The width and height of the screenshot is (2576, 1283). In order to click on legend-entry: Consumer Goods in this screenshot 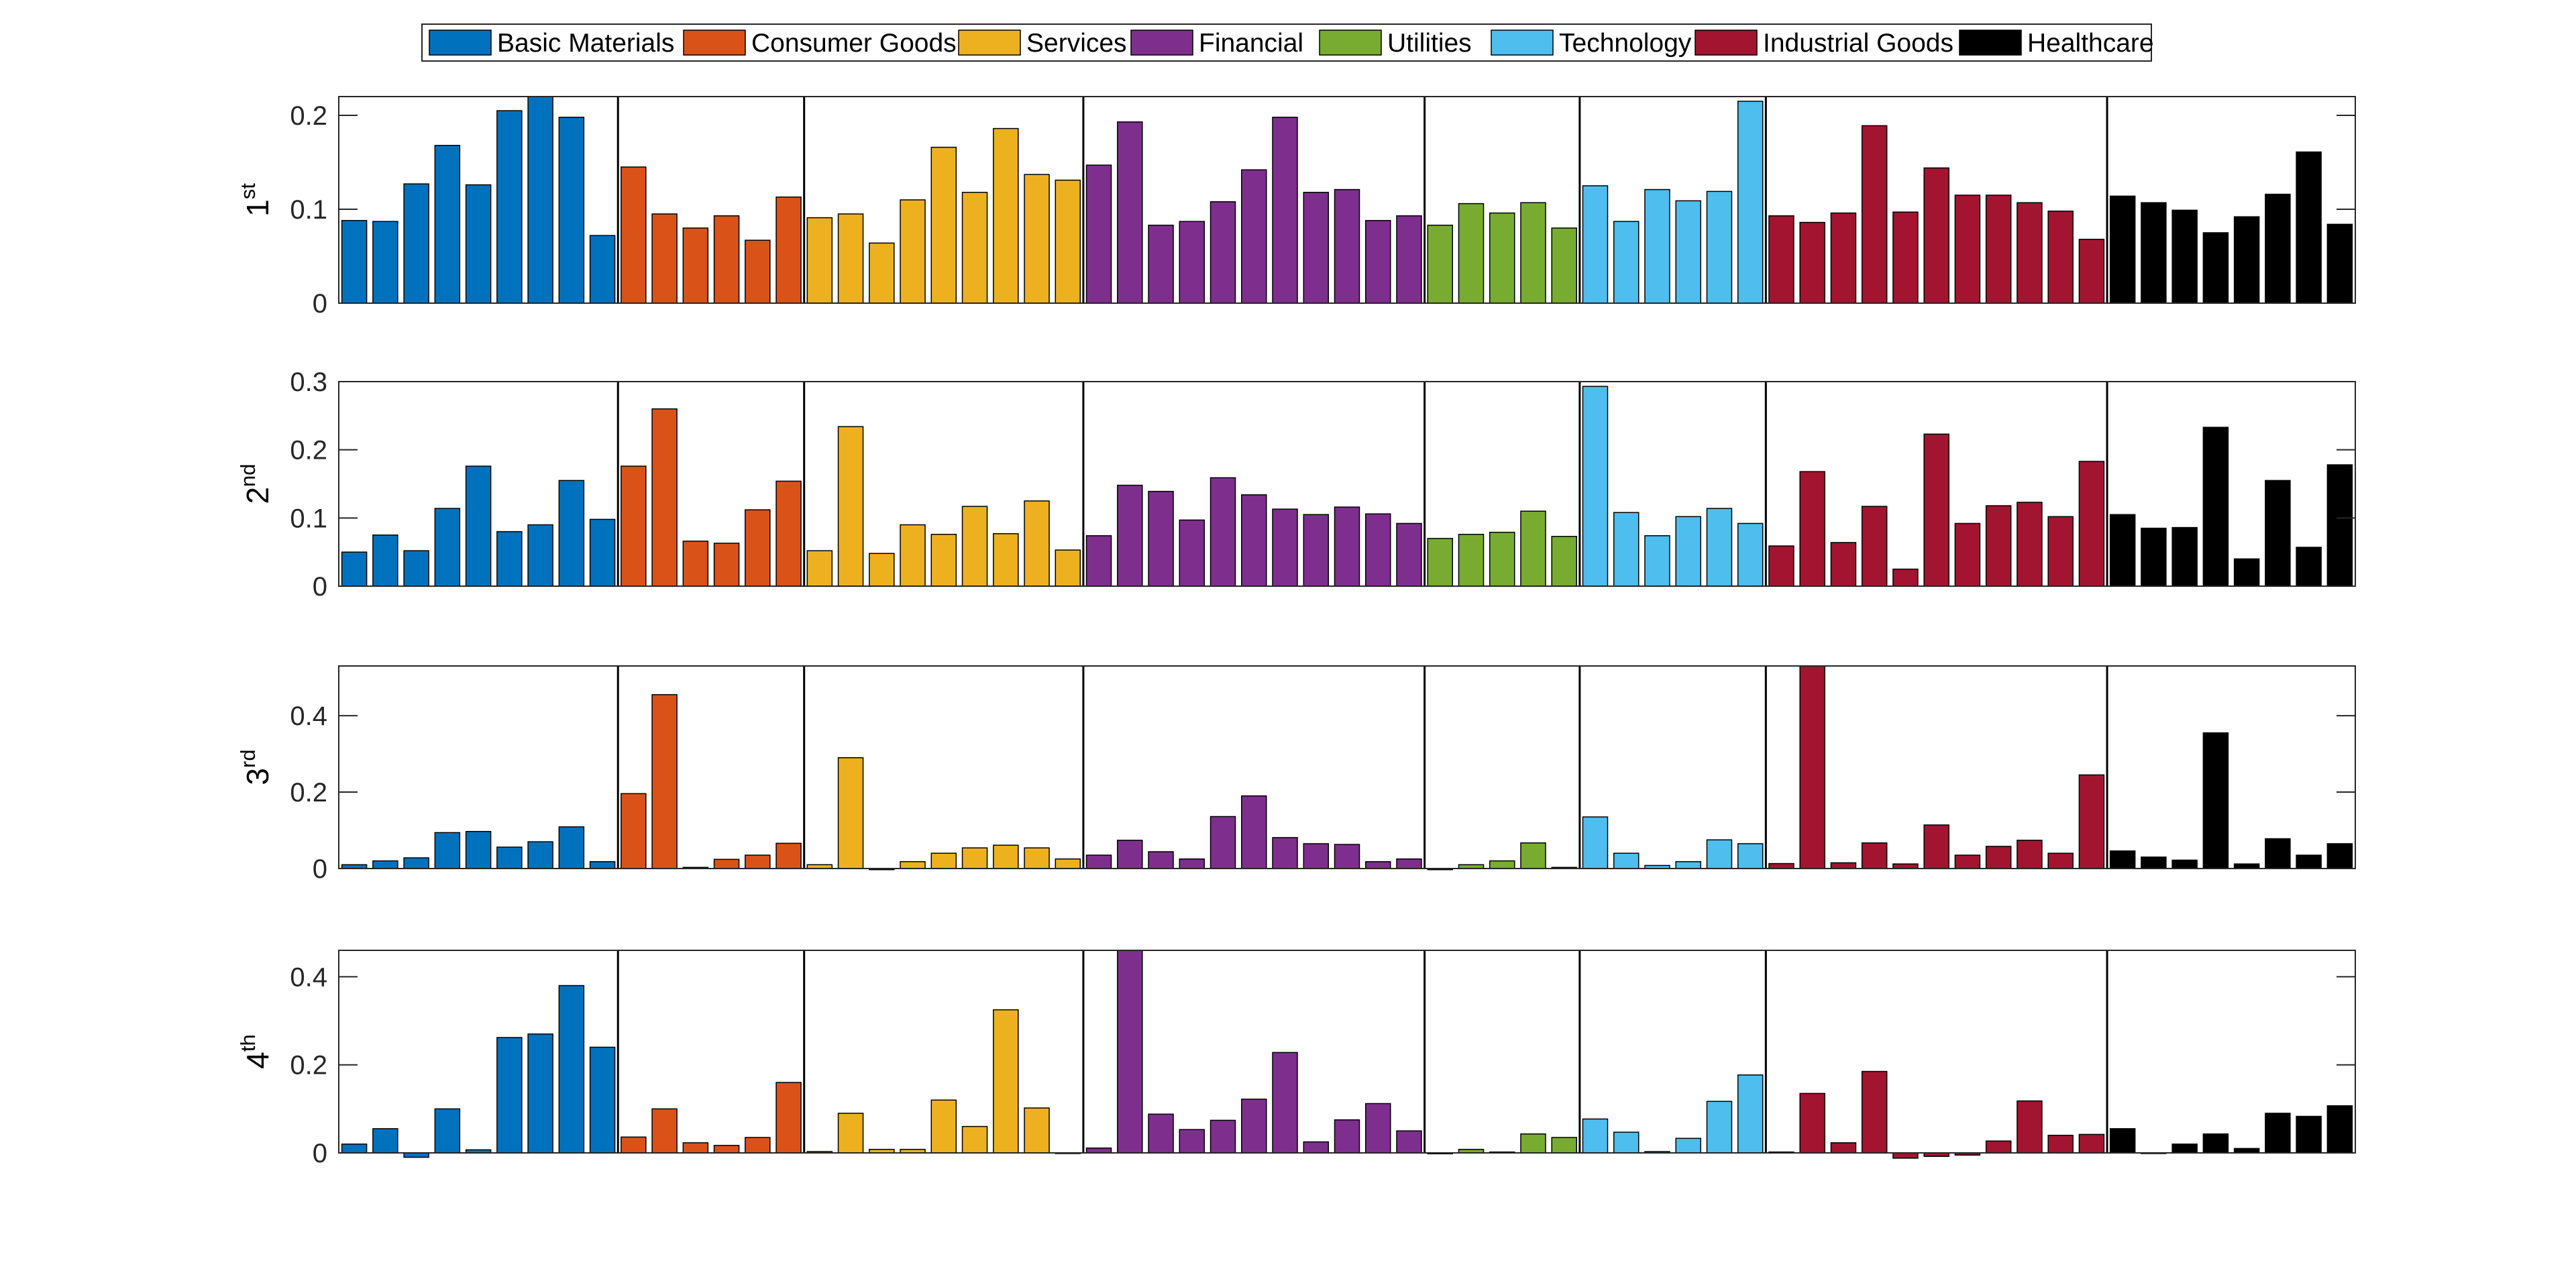, I will do `click(820, 44)`.